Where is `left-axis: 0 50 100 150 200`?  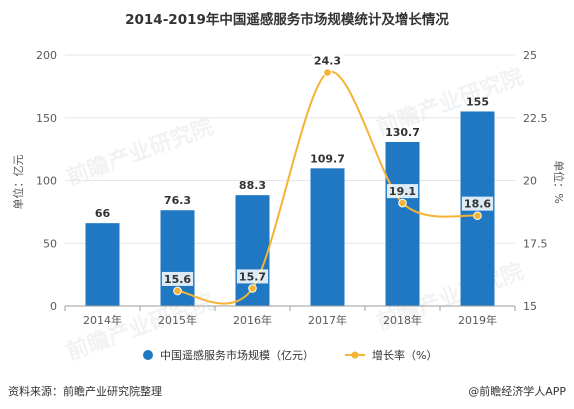
left-axis: 0 50 100 150 200 is located at coordinates (46, 181).